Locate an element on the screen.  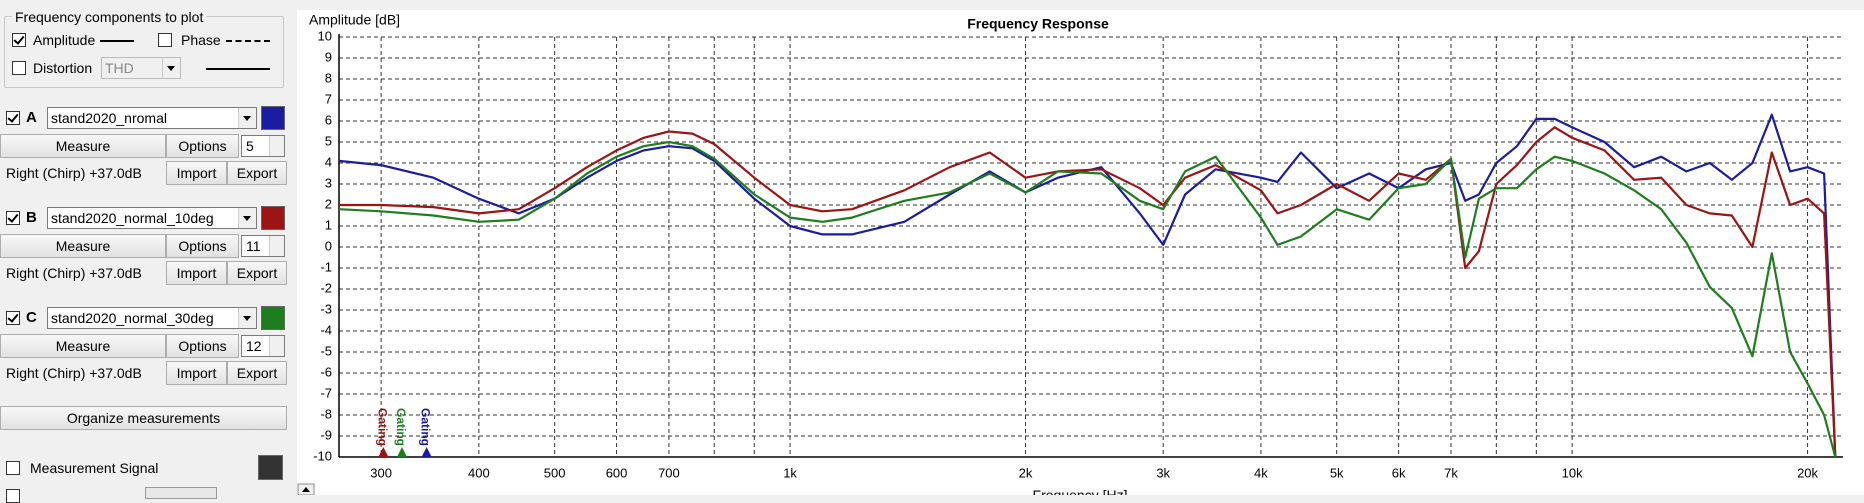
x-tick-label: 500 is located at coordinates (555, 472).